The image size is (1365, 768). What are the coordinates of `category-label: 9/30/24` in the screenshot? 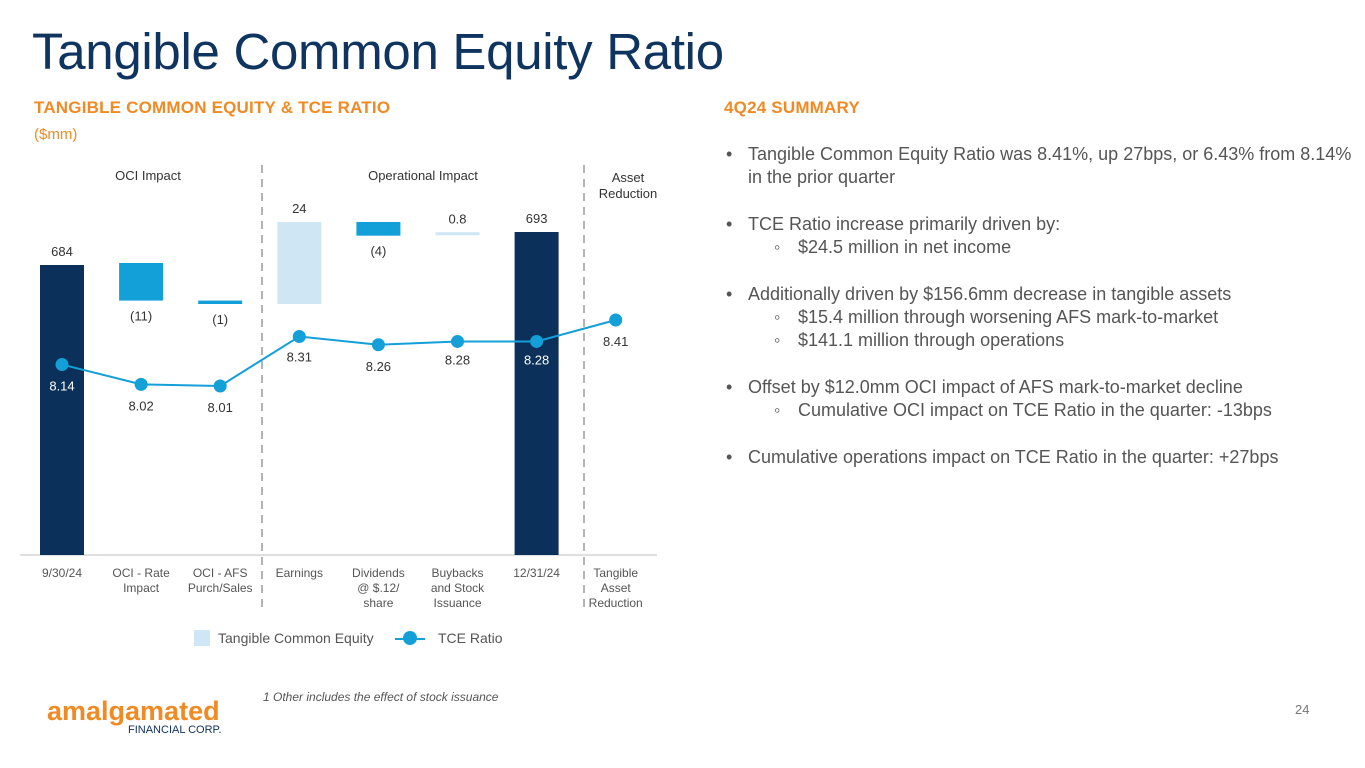 It's located at (62, 573).